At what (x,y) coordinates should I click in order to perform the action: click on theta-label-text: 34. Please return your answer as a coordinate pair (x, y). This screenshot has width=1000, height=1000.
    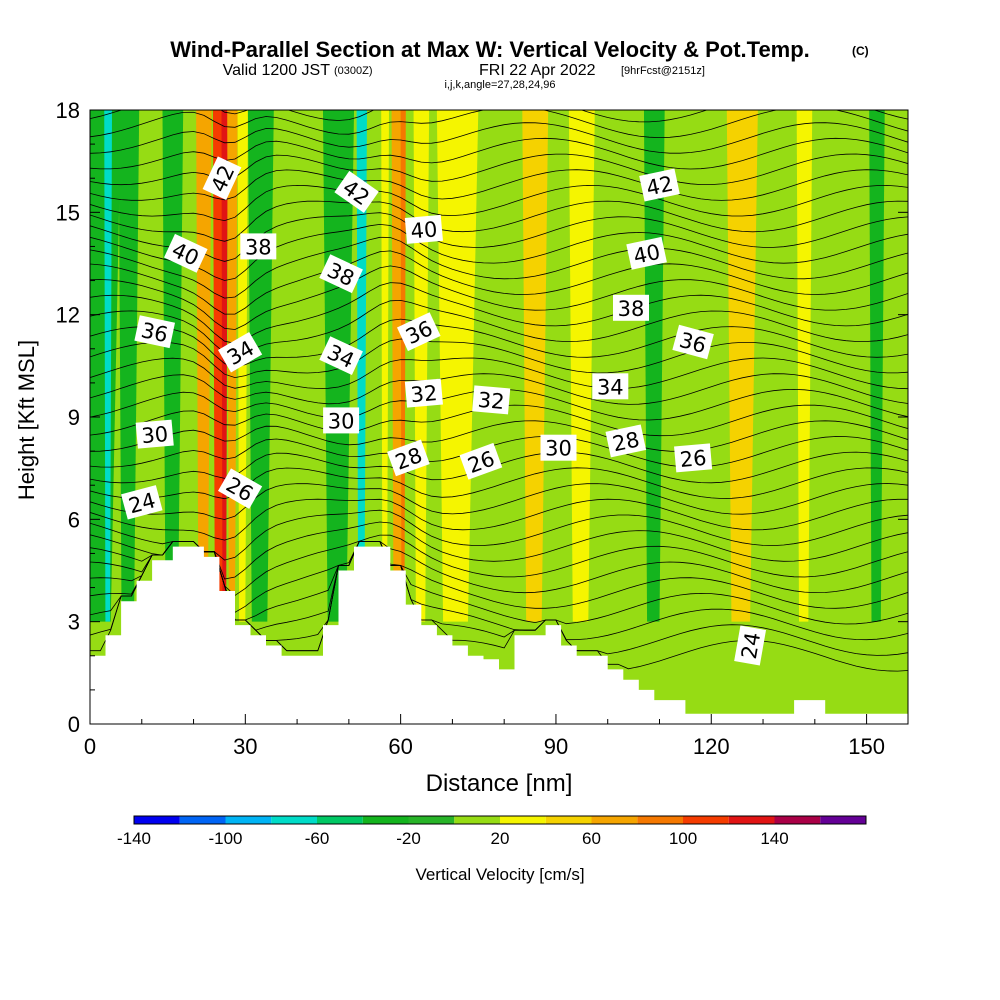
    Looking at the image, I should click on (610, 387).